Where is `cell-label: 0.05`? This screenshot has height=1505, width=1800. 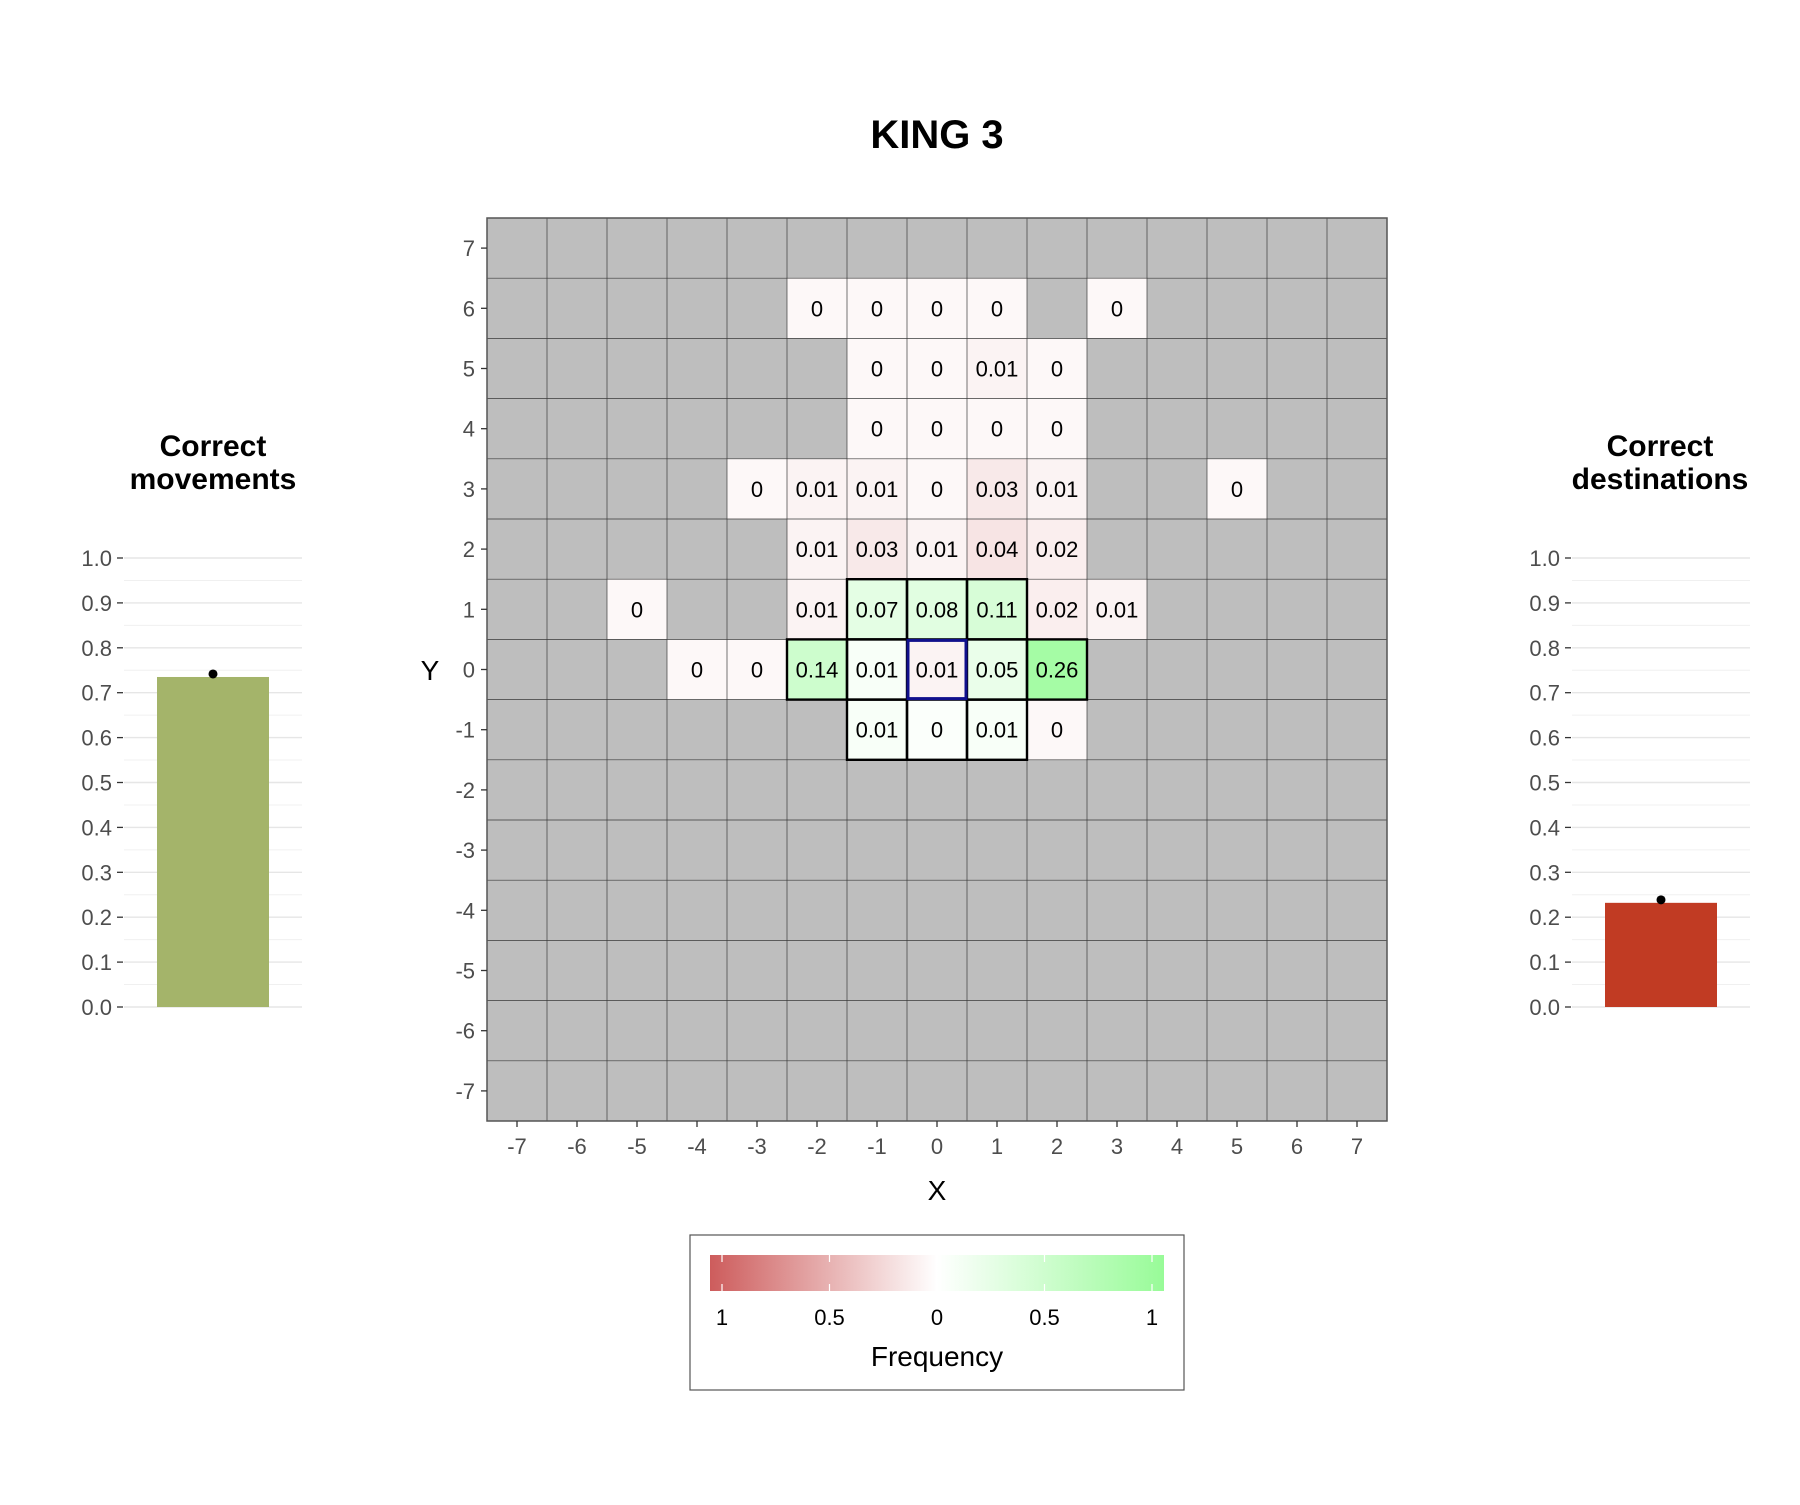 cell-label: 0.05 is located at coordinates (997, 670).